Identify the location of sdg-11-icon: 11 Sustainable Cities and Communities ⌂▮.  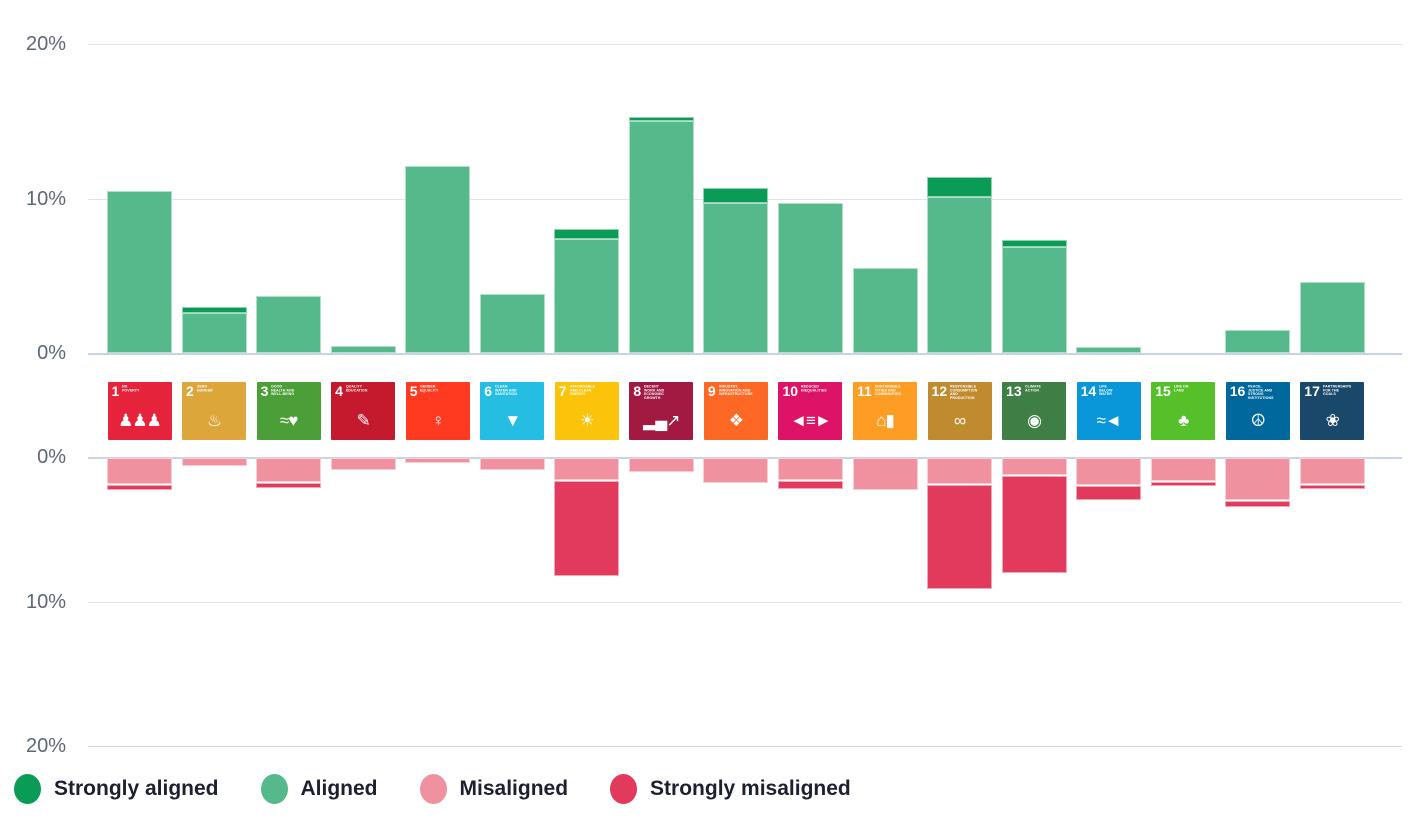
(885, 411).